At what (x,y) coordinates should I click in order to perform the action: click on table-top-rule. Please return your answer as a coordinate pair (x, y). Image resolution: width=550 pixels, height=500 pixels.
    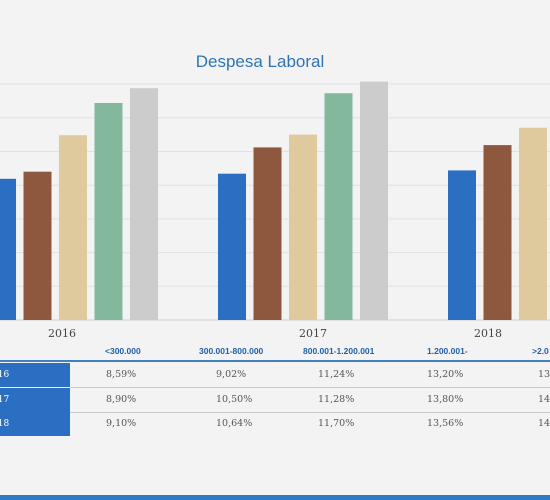
    Looking at the image, I should click on (275, 361).